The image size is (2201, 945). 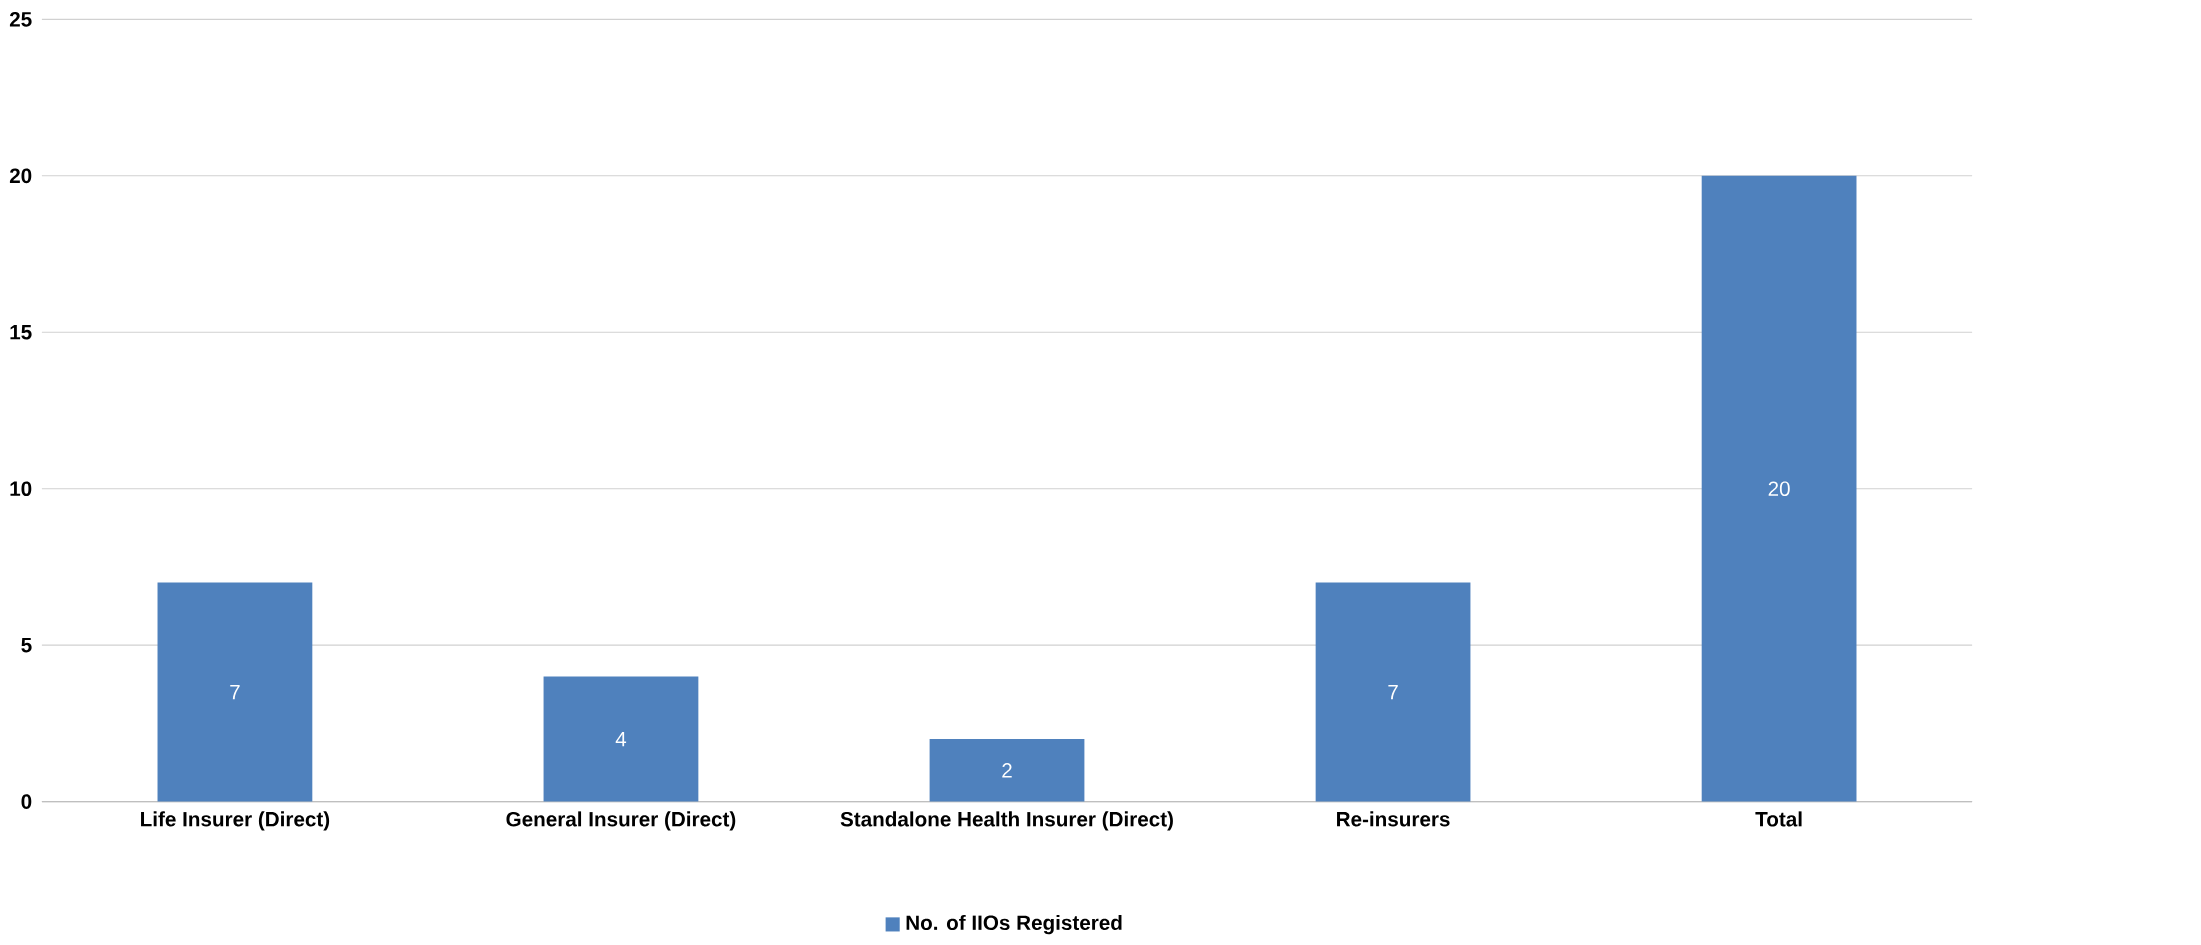 I want to click on legend-label: No. of IIOs Registered, so click(x=1014, y=924).